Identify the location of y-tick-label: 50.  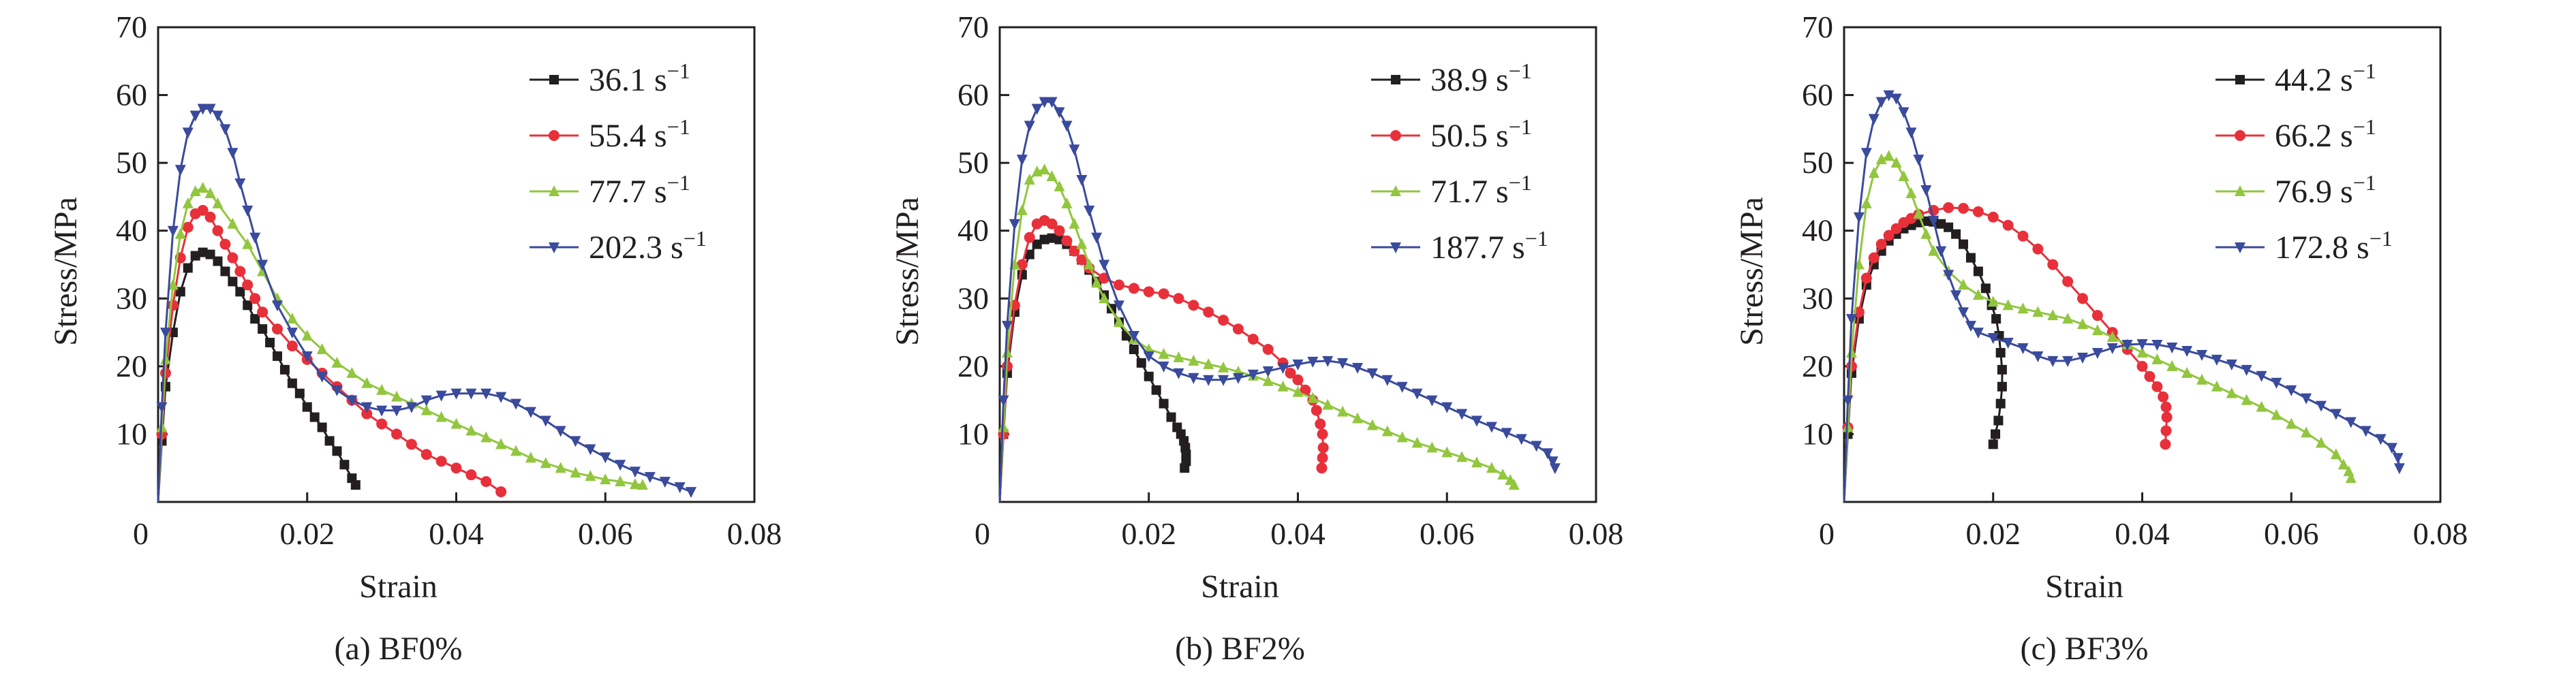
(973, 162).